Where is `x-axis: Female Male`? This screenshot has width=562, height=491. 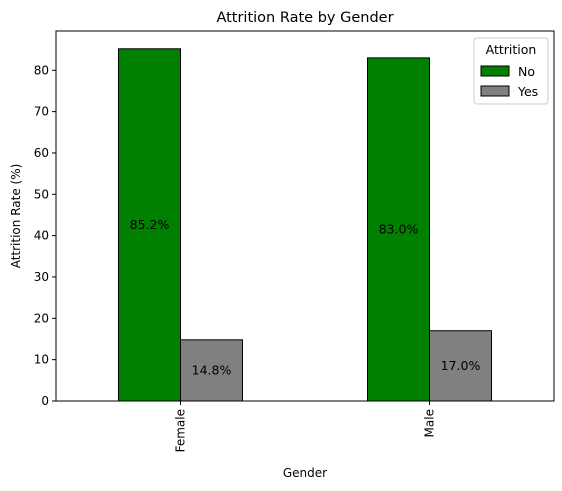
x-axis: Female Male is located at coordinates (305, 426).